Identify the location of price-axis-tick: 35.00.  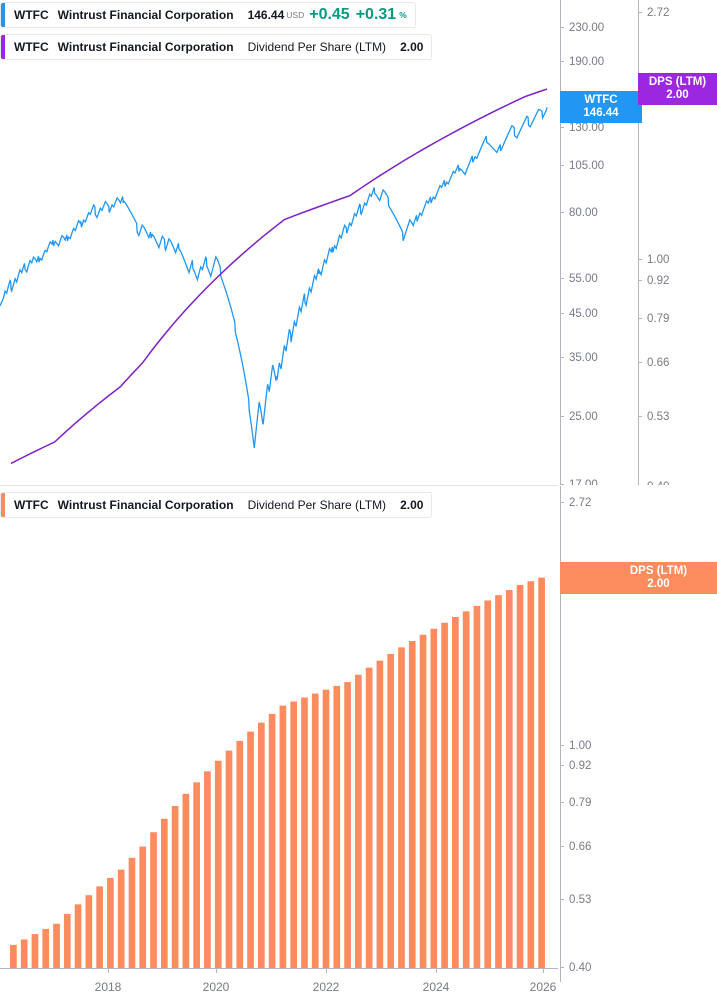
(579, 358).